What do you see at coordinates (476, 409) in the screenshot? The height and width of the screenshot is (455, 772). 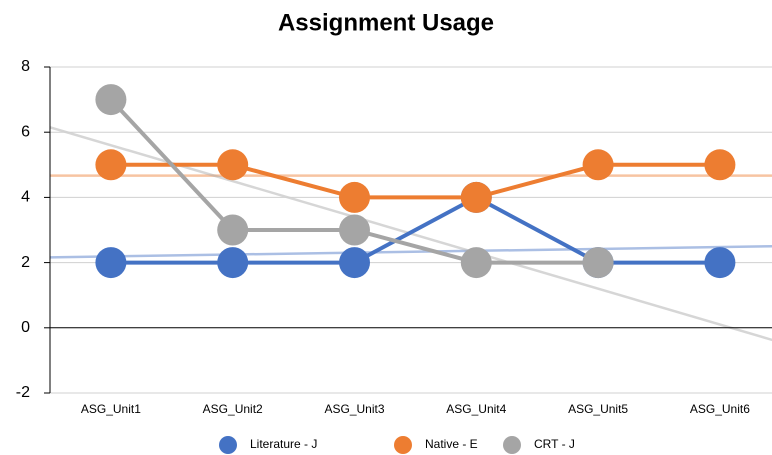 I see `x-tick-label: ASG_Unit4` at bounding box center [476, 409].